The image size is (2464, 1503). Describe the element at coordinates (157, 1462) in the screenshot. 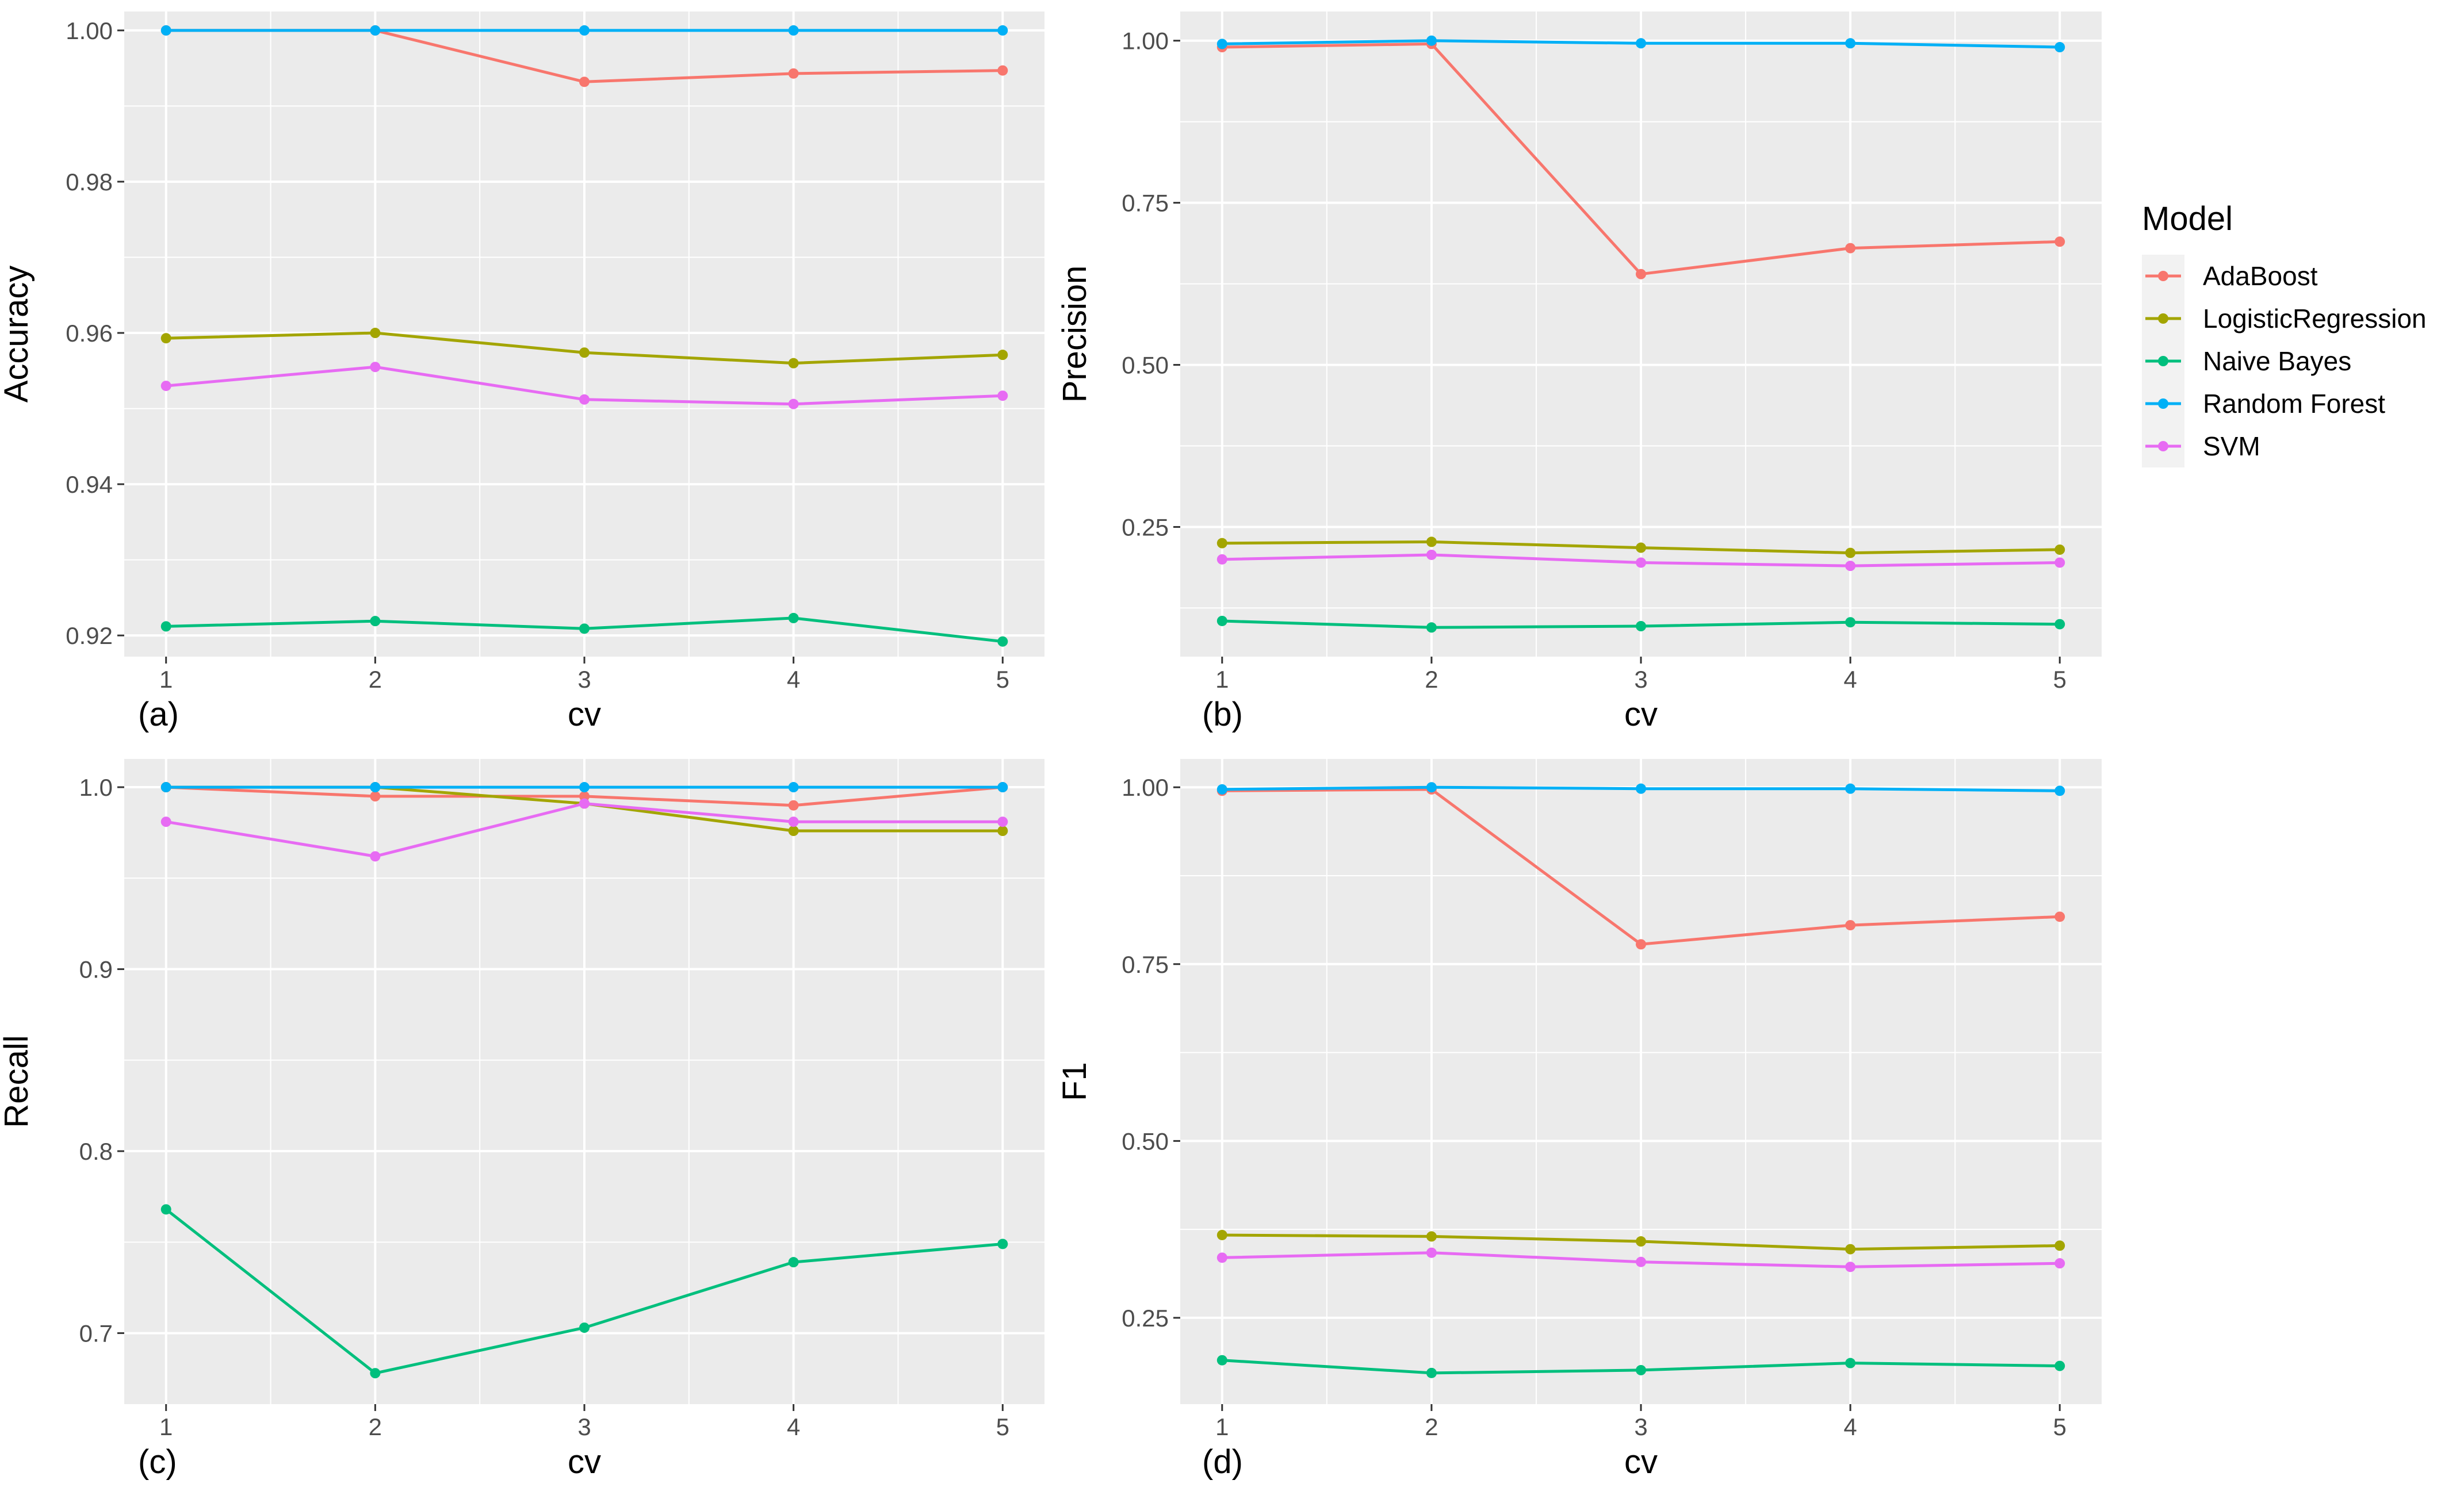

I see `panel-label: (c)` at that location.